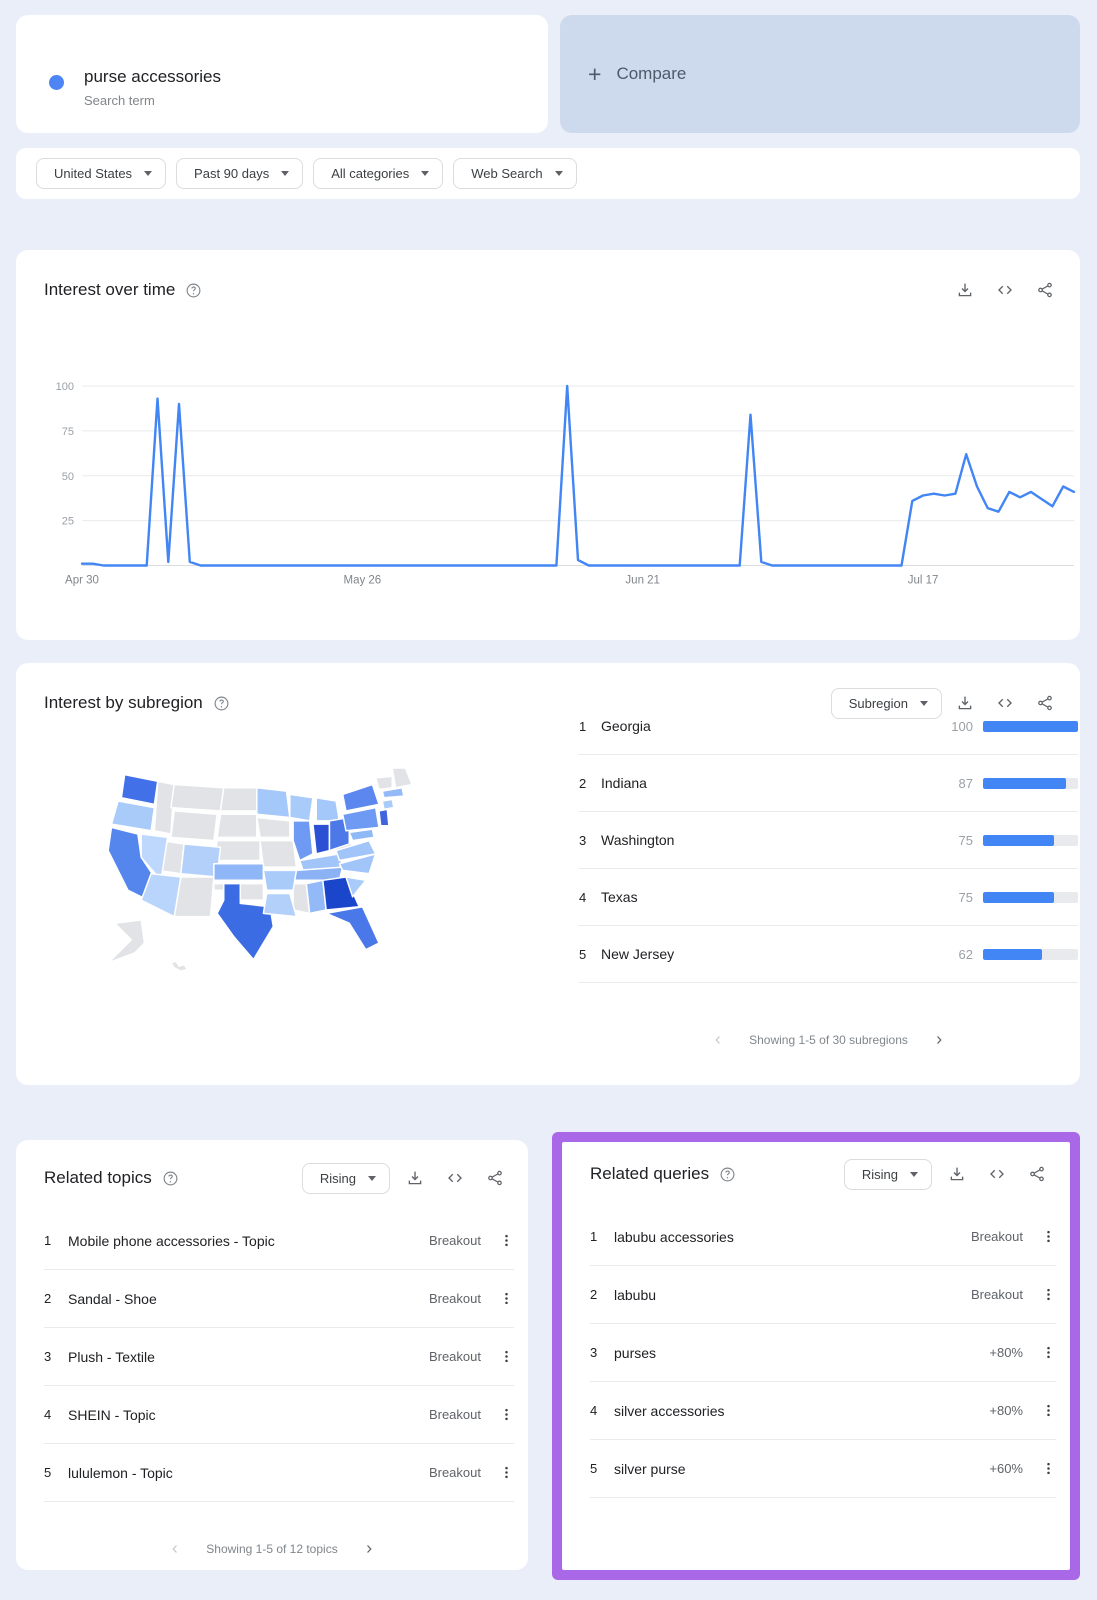  I want to click on state-wy, so click(194, 826).